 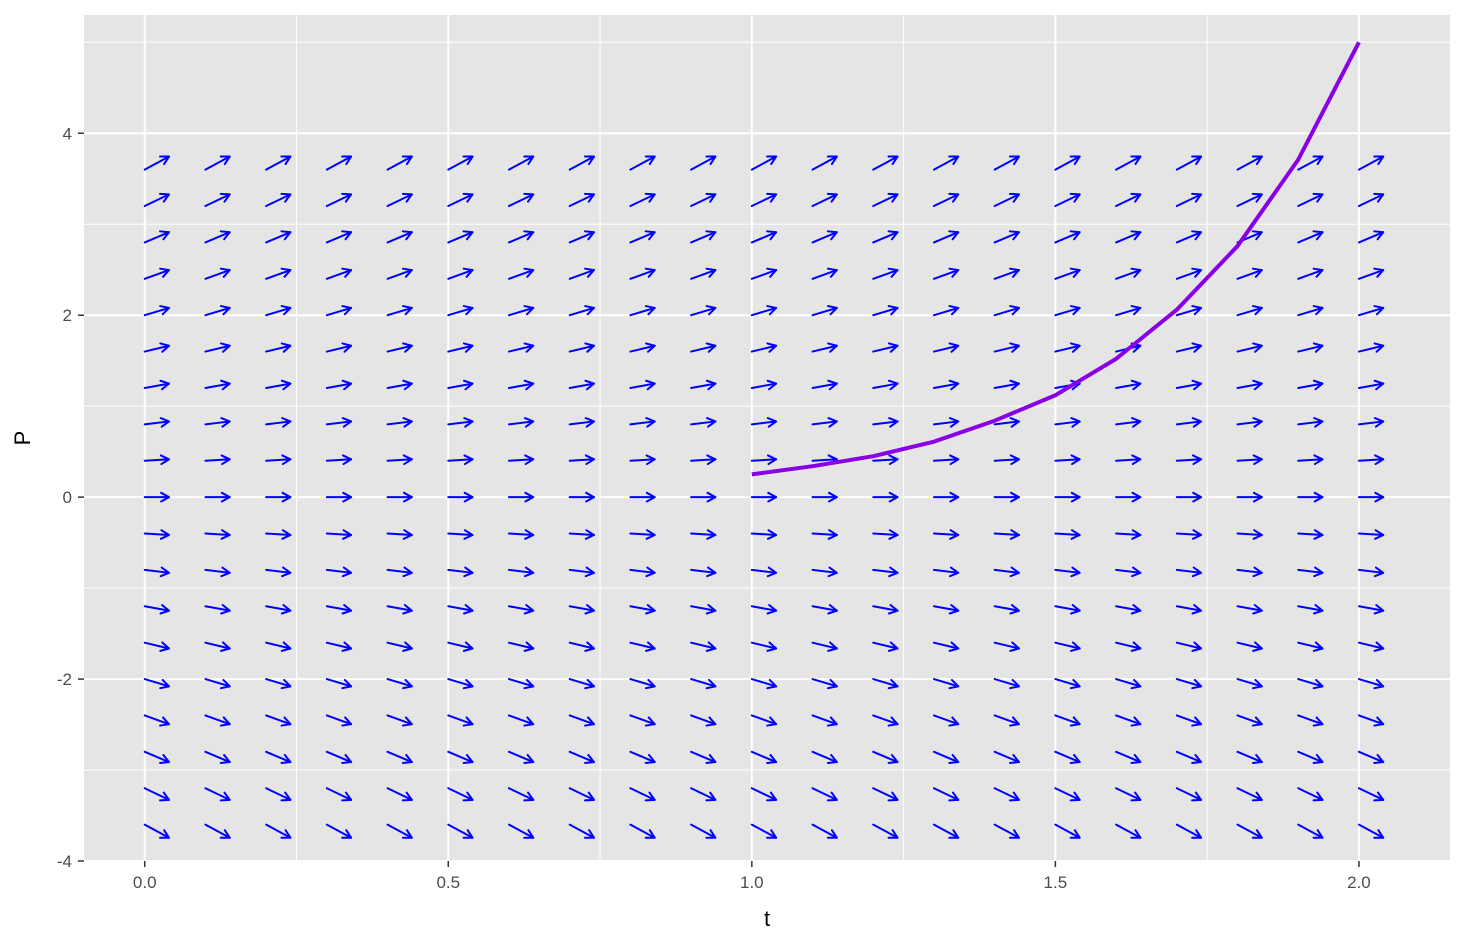 I want to click on y-axis: -4 -2 0 2 4, so click(x=70, y=497).